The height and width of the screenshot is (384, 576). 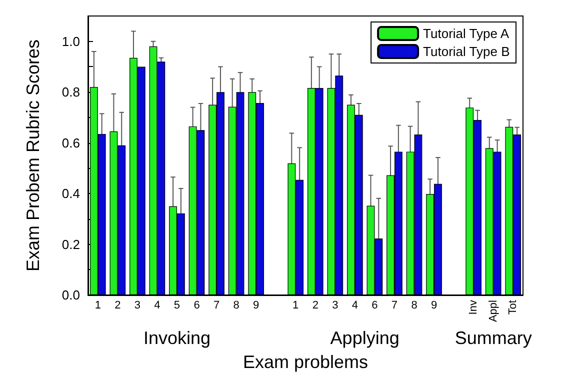 What do you see at coordinates (71, 142) in the screenshot?
I see `y-tick-label: 0.6` at bounding box center [71, 142].